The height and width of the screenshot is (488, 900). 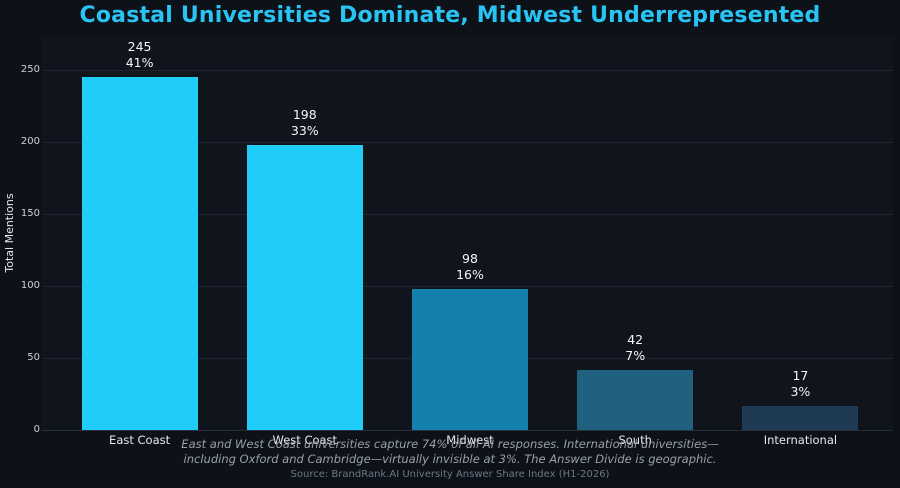 I want to click on bar-west-coast, so click(x=304, y=287).